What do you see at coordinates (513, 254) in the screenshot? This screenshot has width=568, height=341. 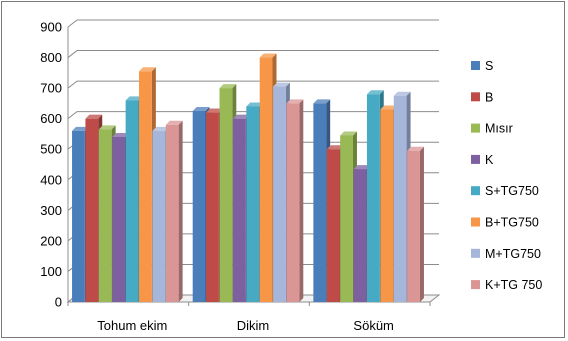 I see `legend-label: M+TG750` at bounding box center [513, 254].